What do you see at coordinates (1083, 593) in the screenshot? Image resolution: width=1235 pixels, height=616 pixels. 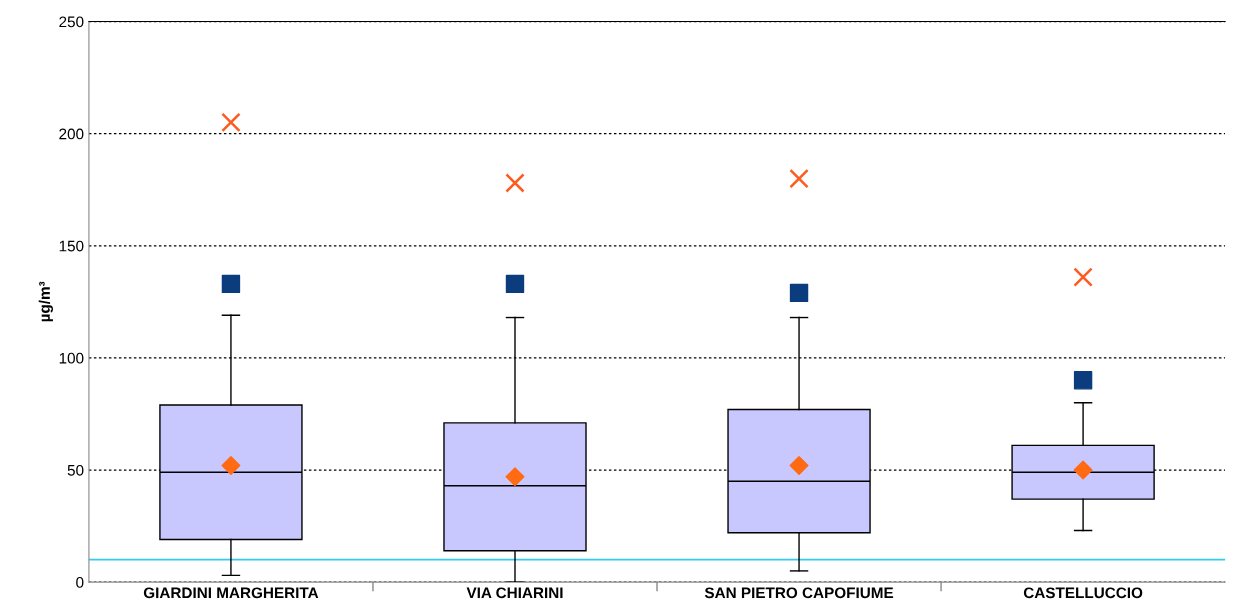 I see `x-tick-label: CASTELLUCCIO` at bounding box center [1083, 593].